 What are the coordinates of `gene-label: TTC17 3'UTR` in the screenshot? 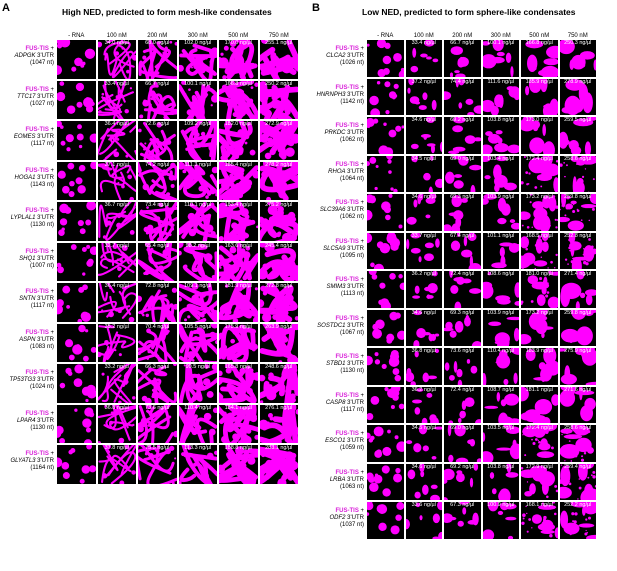 It's located at (27, 97).